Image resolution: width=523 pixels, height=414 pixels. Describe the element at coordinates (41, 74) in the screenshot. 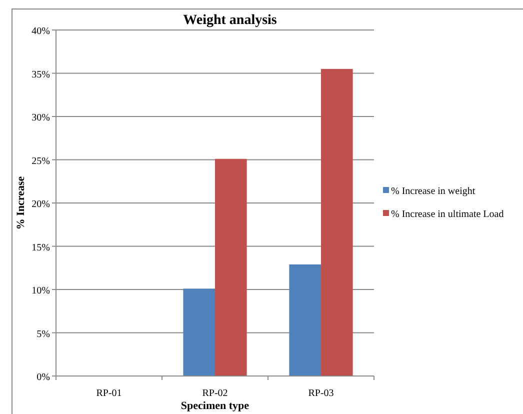

I see `y-tick-label: 35%` at that location.